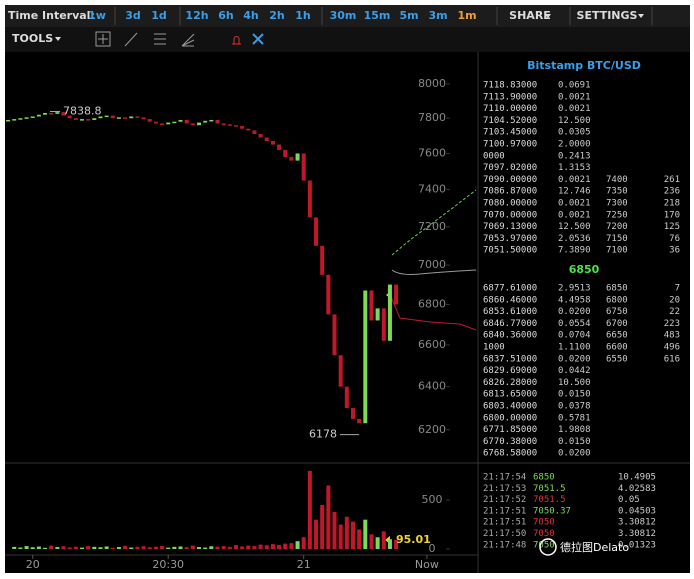  Describe the element at coordinates (510, 97) in the screenshot. I see `book-cell: 7113.90000` at that location.